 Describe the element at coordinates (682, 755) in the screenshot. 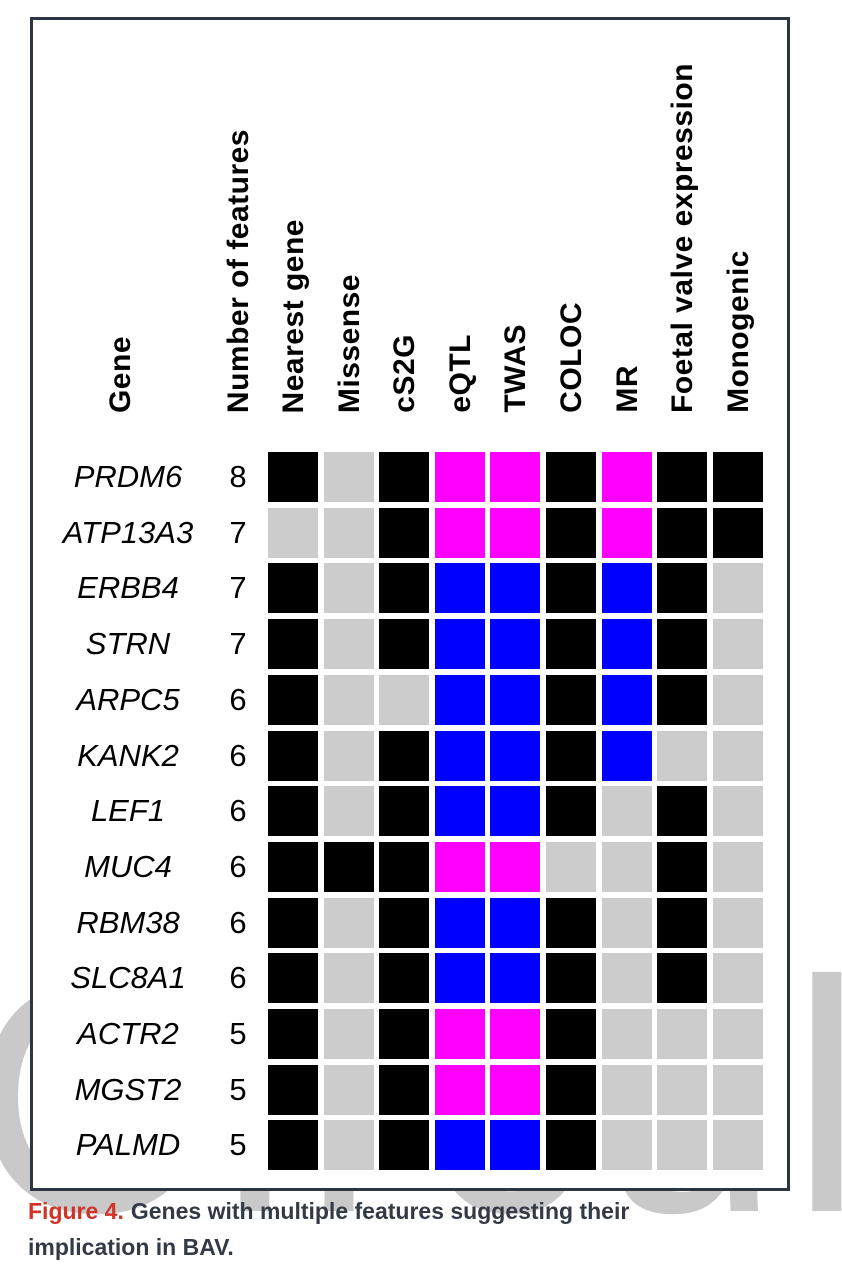

I see `cell-kank2-foetal-valve-expression` at that location.